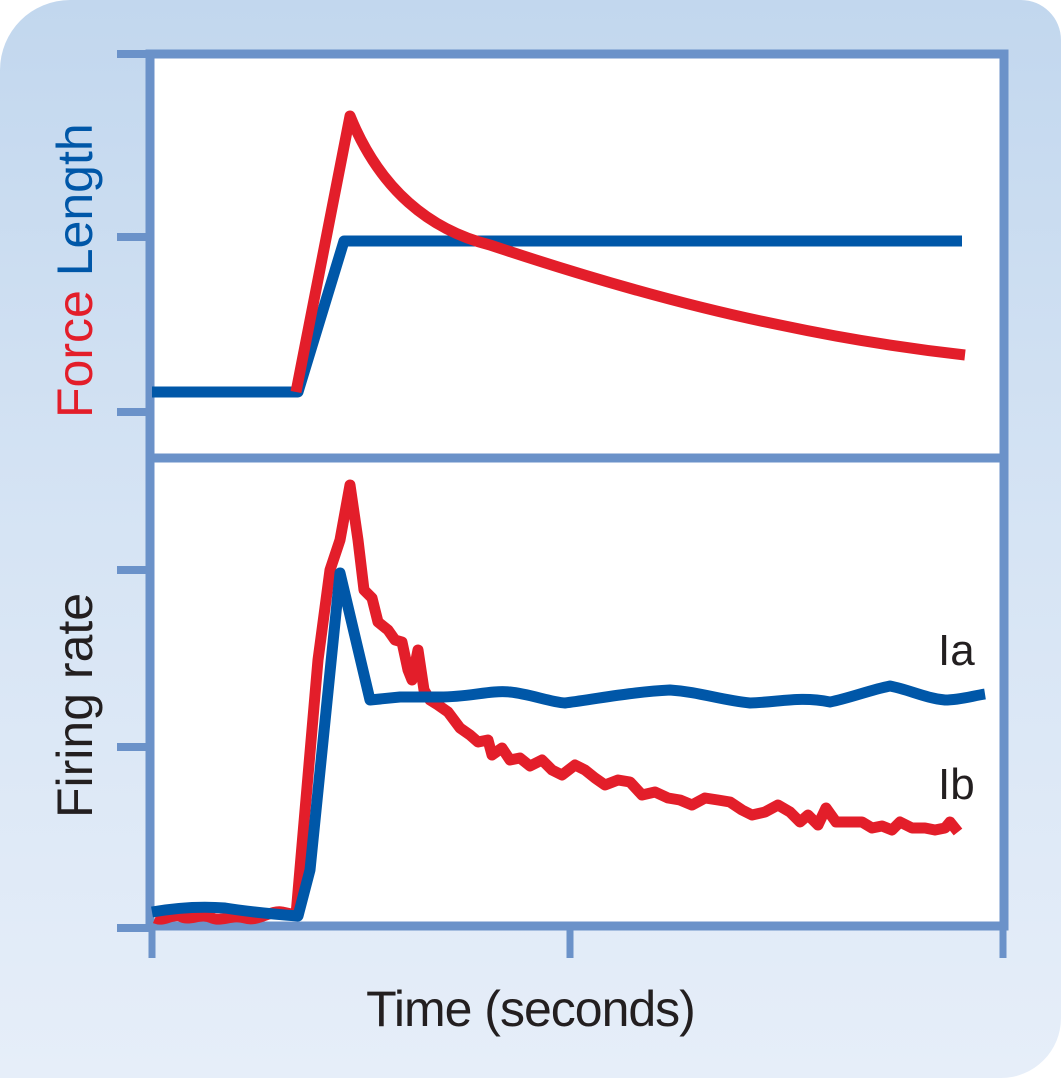 This screenshot has width=1061, height=1078. I want to click on force-label: Force, so click(75, 354).